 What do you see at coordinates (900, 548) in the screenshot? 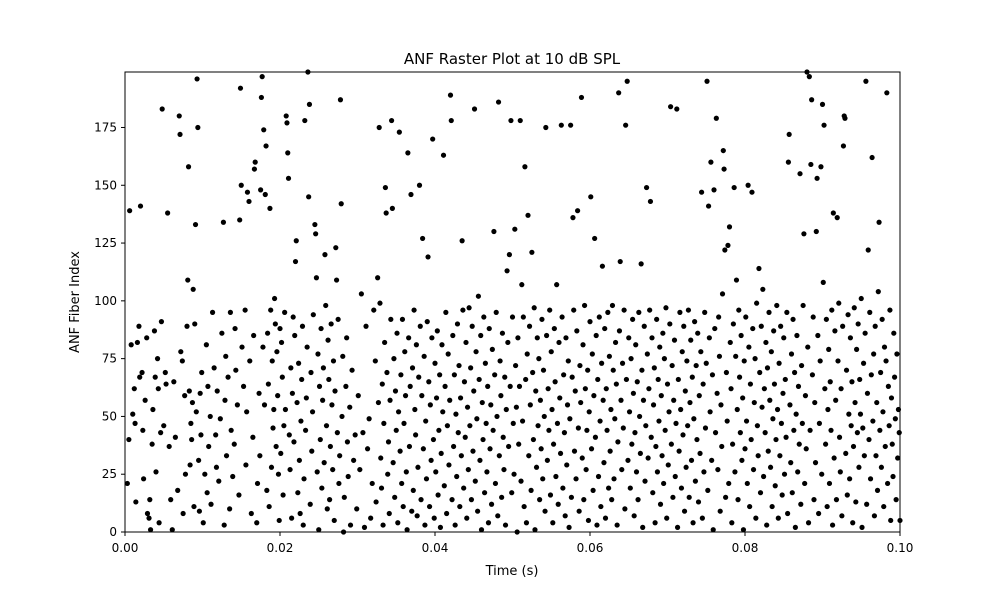
I see `x-tick-label: 0.10` at bounding box center [900, 548].